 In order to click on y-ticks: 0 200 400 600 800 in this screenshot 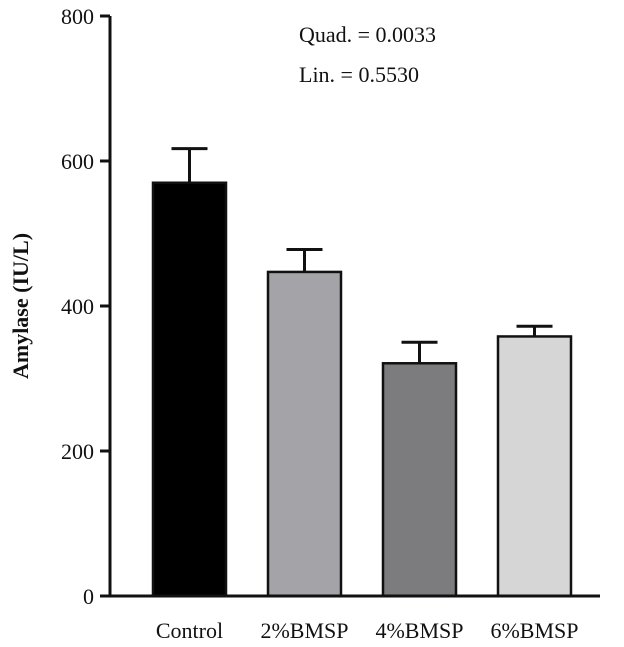, I will do `click(85, 306)`.